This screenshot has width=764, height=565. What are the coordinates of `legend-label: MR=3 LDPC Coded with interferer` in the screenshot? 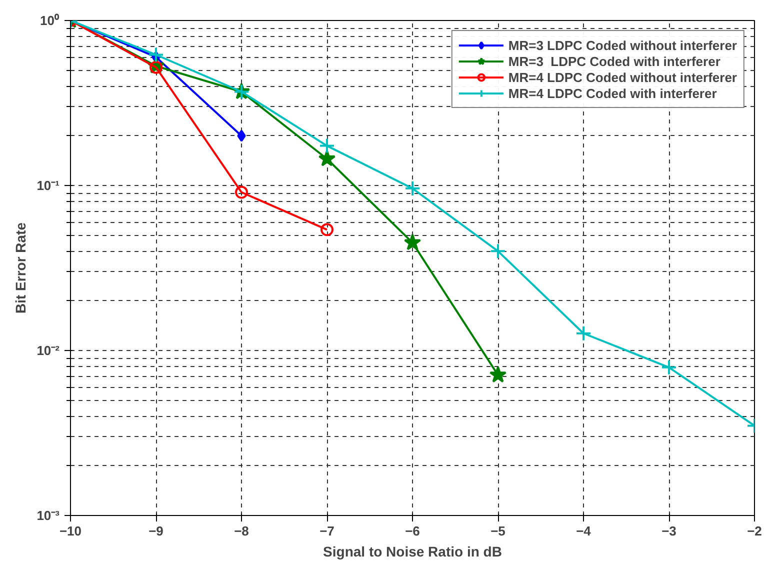 It's located at (614, 61).